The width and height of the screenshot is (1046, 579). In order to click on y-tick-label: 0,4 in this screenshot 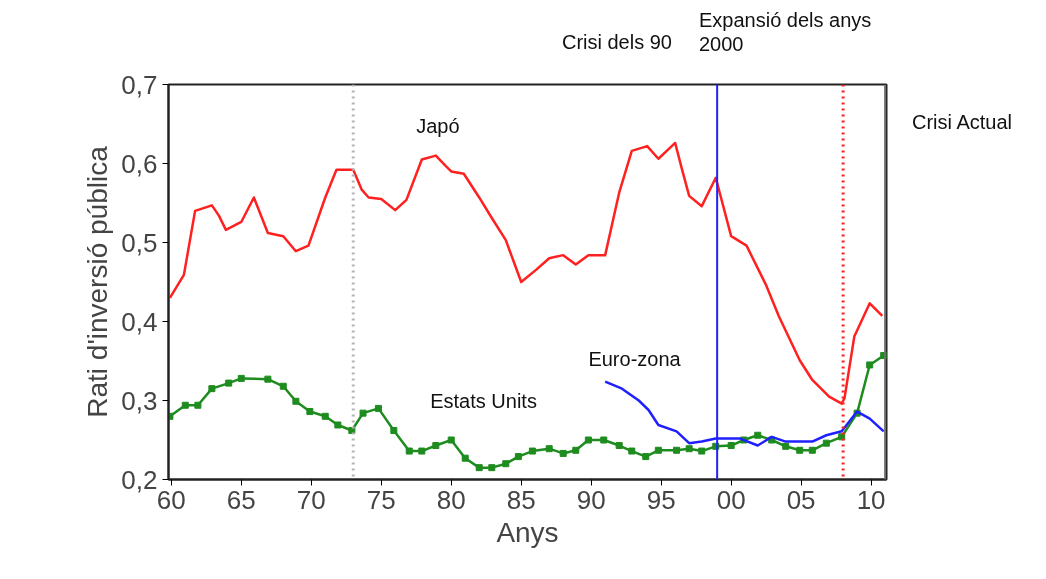, I will do `click(139, 321)`.